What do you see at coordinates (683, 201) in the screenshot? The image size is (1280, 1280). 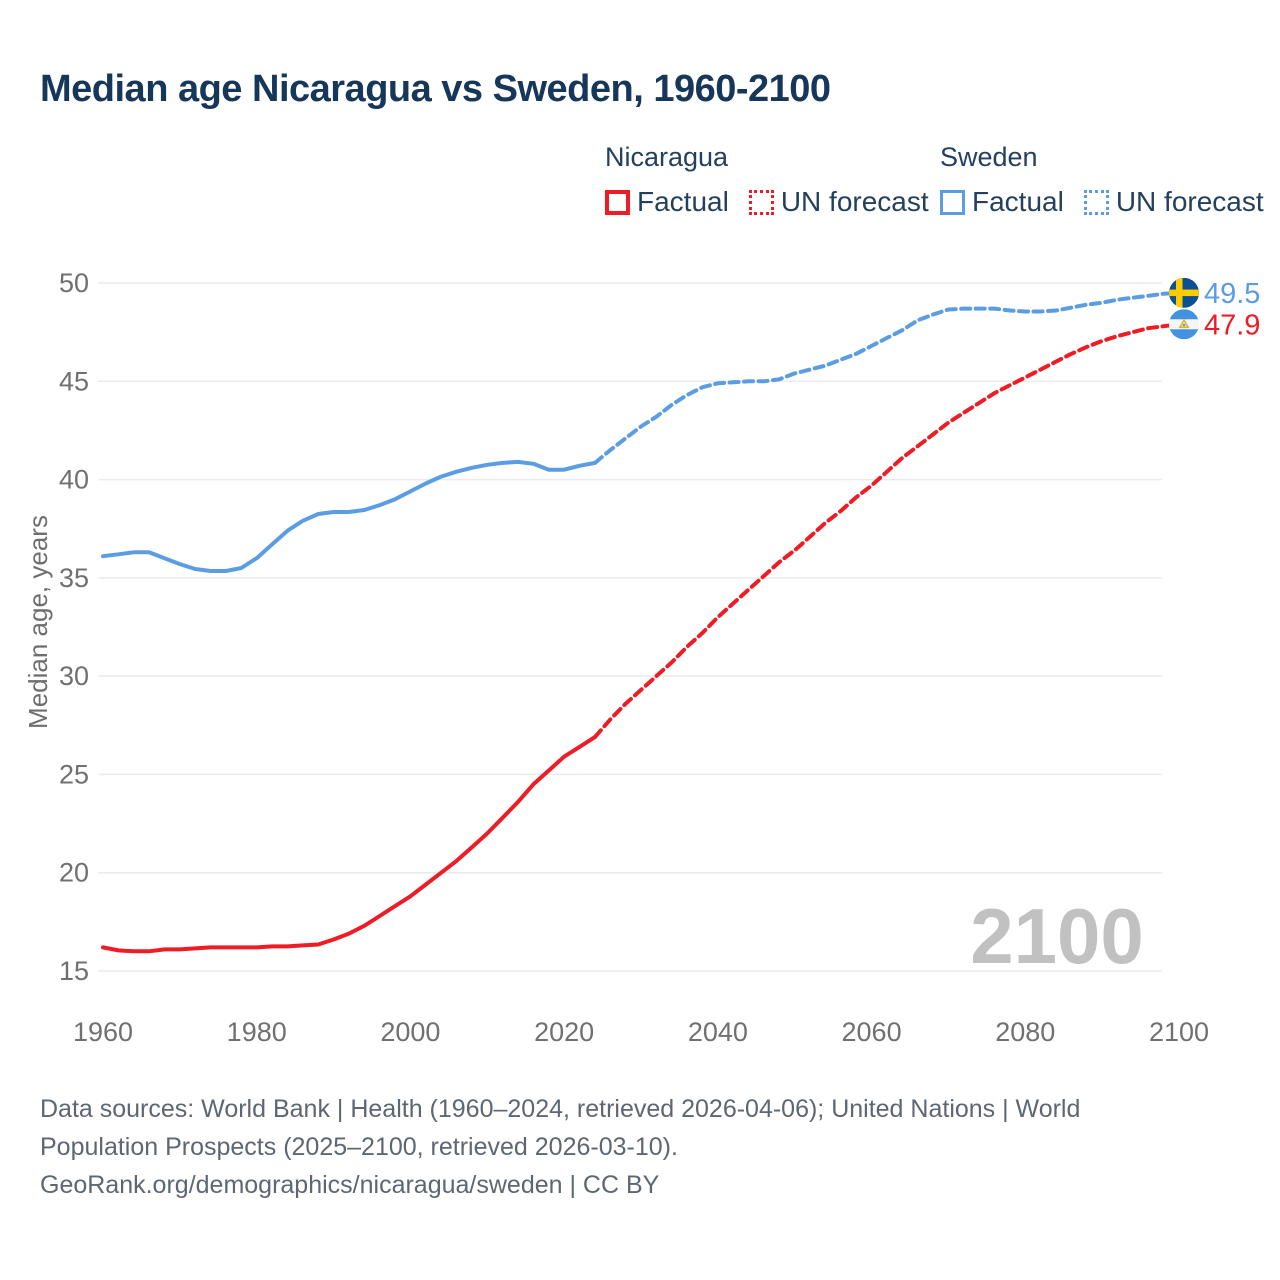 I see `legend-label-nicaragua-factual: Factual` at bounding box center [683, 201].